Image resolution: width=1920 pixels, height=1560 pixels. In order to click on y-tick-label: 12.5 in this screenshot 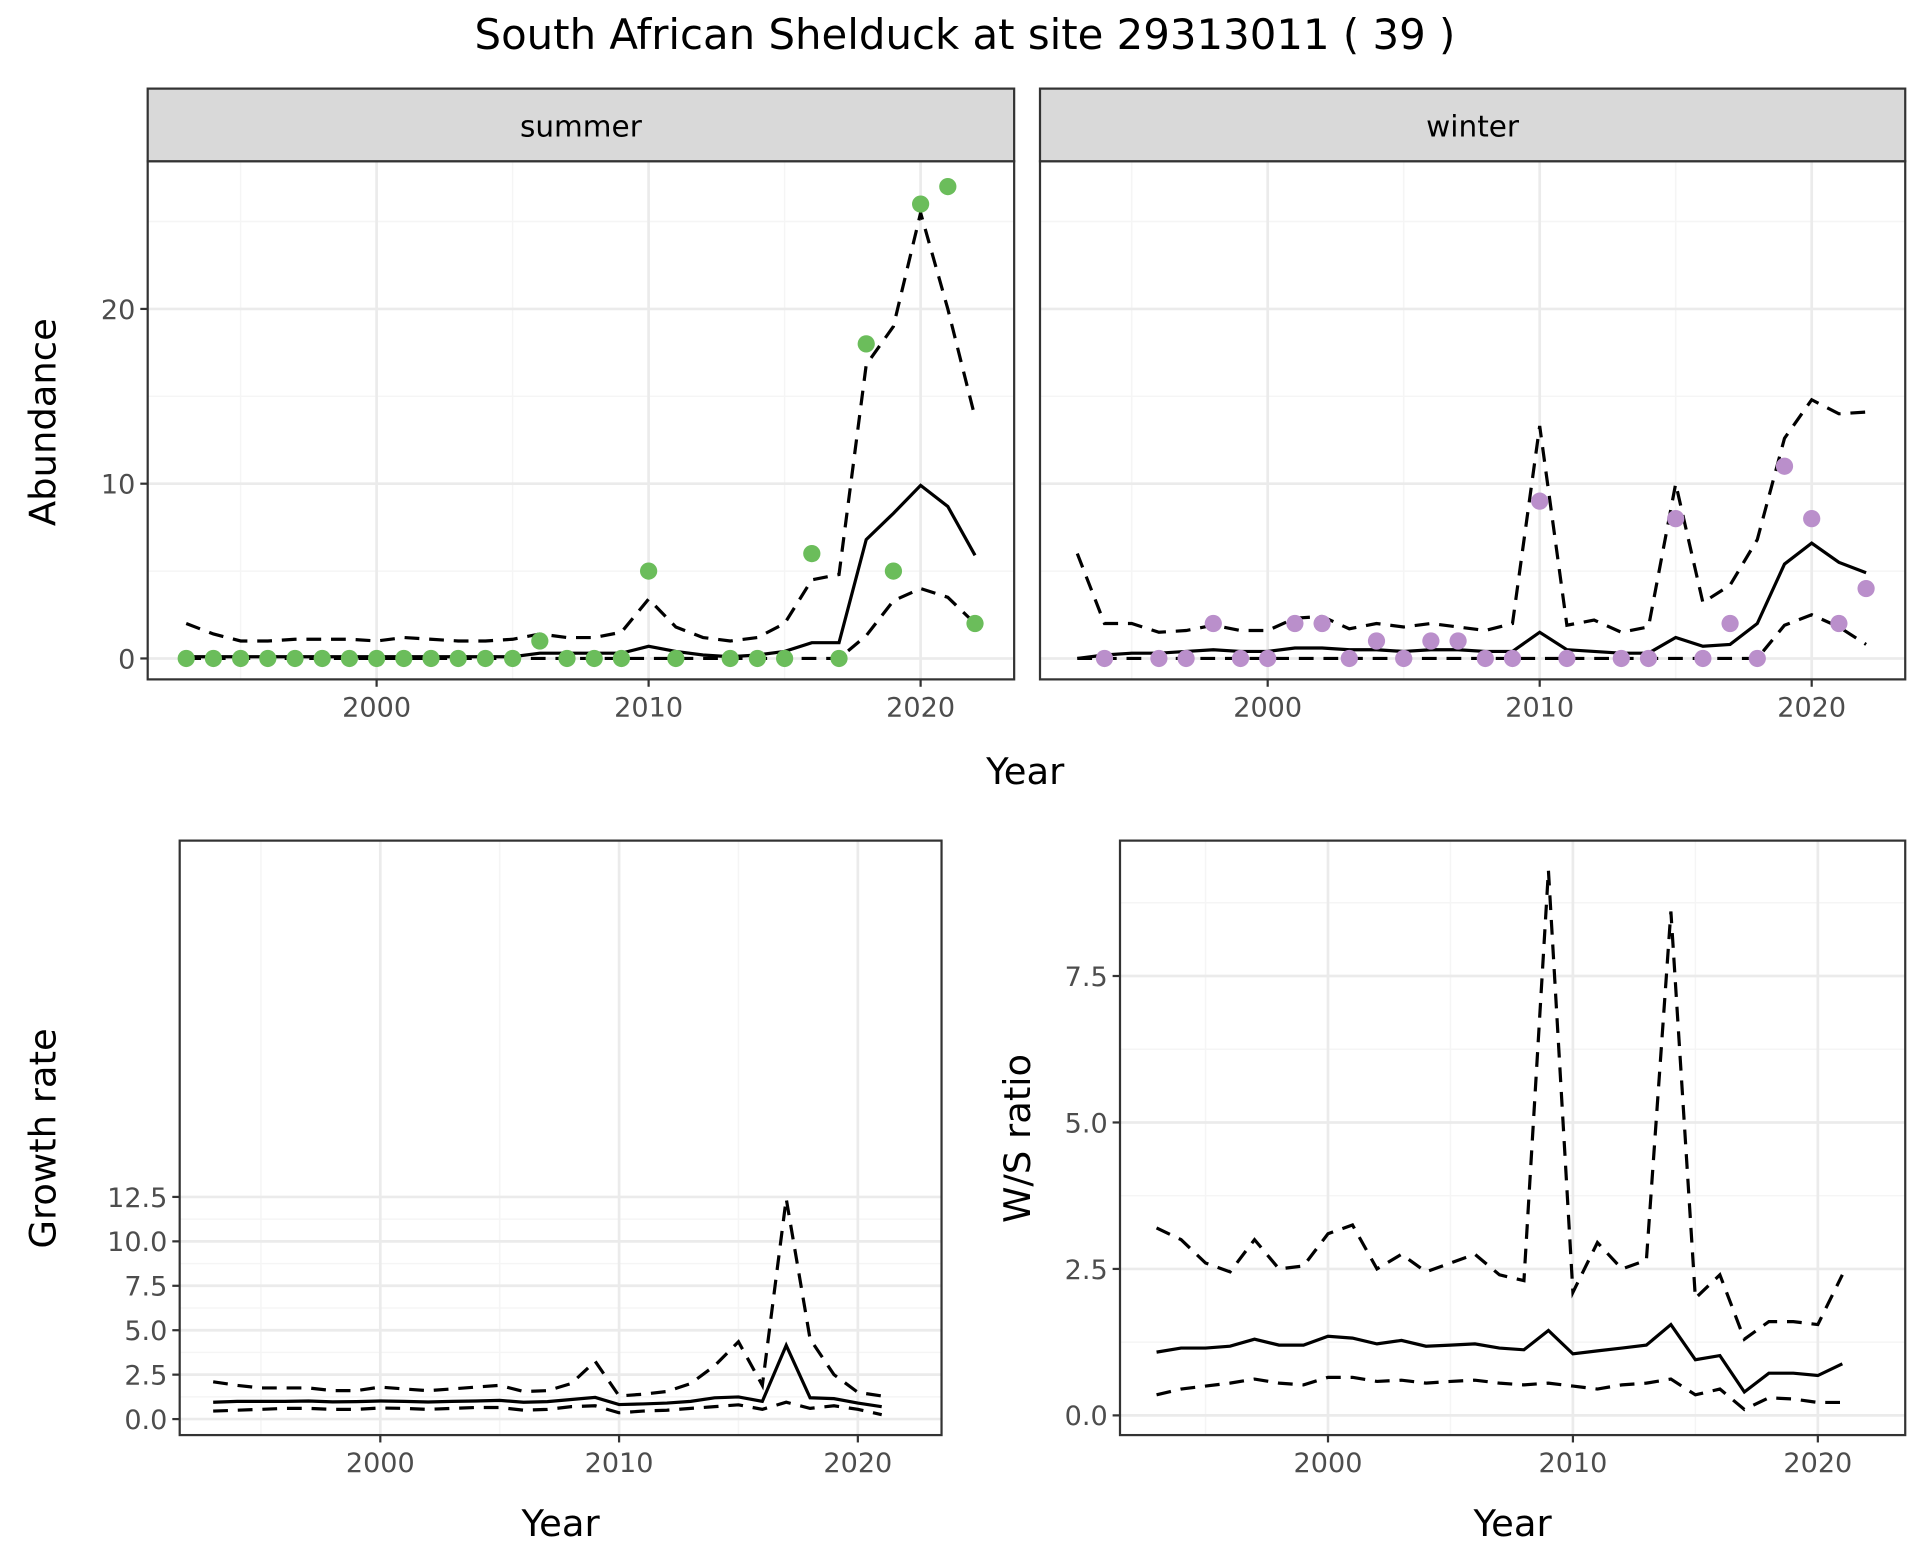, I will do `click(137, 1198)`.